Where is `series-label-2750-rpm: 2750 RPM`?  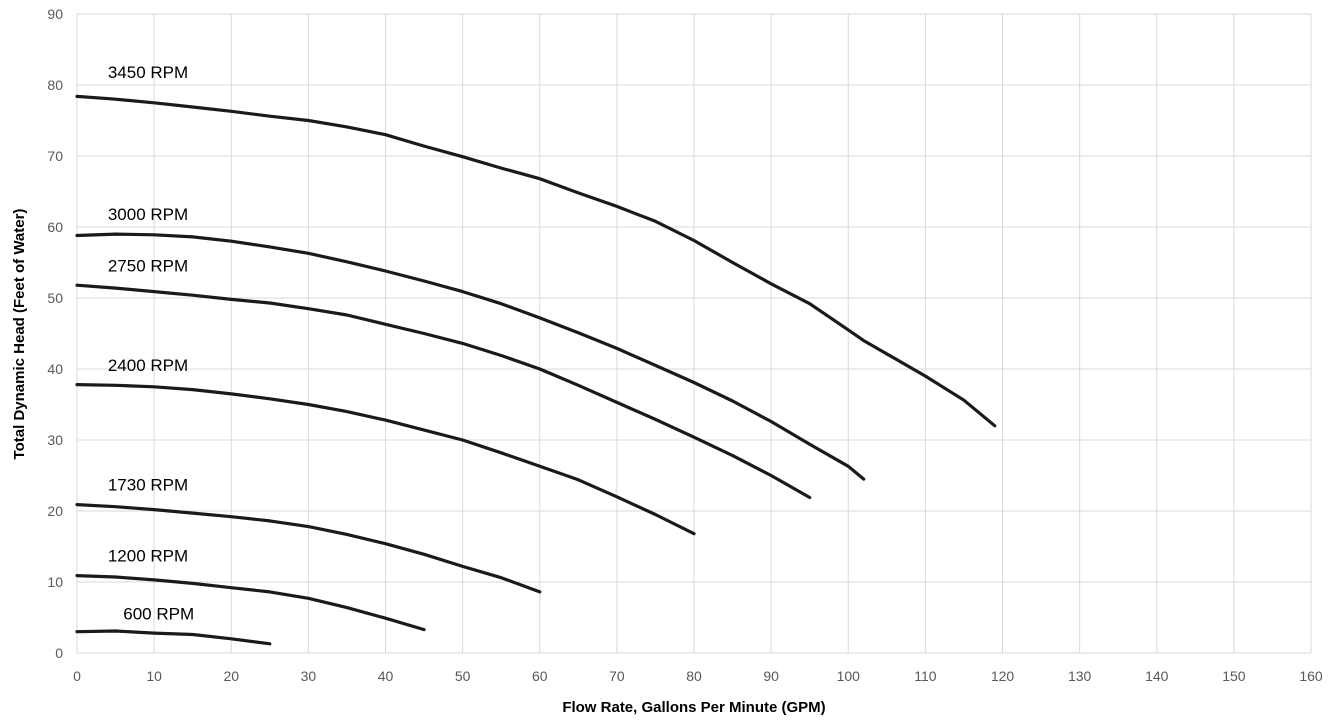 series-label-2750-rpm: 2750 RPM is located at coordinates (148, 266).